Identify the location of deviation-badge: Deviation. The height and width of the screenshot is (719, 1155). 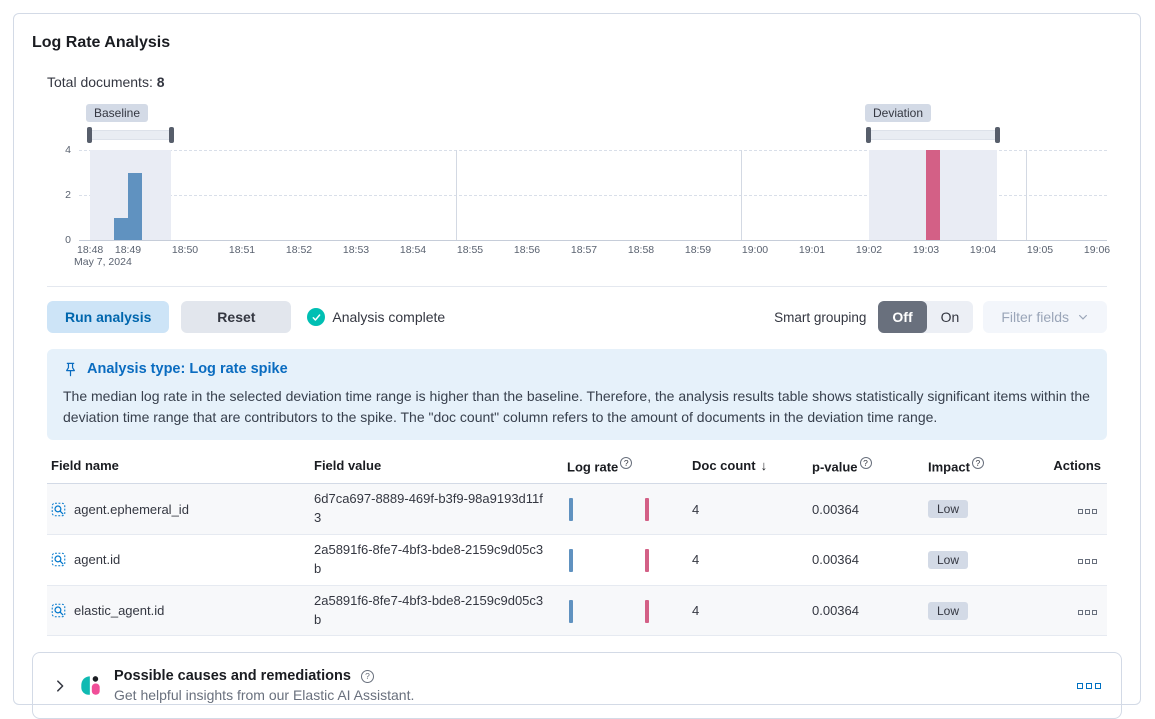
(898, 113).